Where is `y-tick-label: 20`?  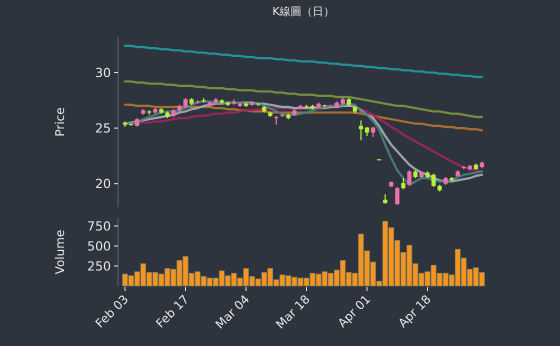
y-tick-label: 20 is located at coordinates (103, 184).